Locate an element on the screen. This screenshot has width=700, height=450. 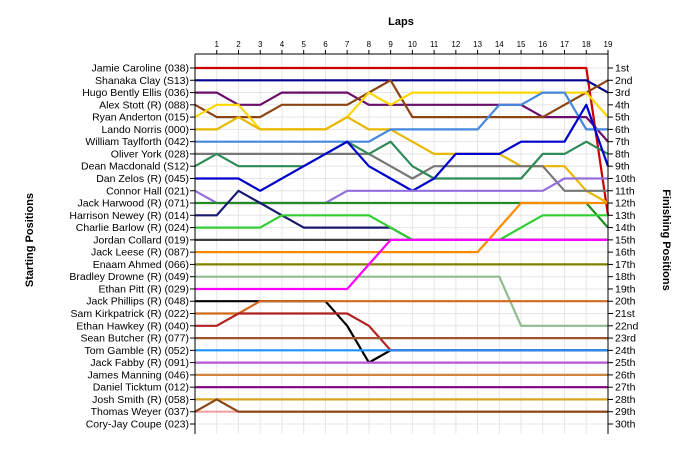
starting-label: Josh Smith (R) (058) is located at coordinates (140, 400).